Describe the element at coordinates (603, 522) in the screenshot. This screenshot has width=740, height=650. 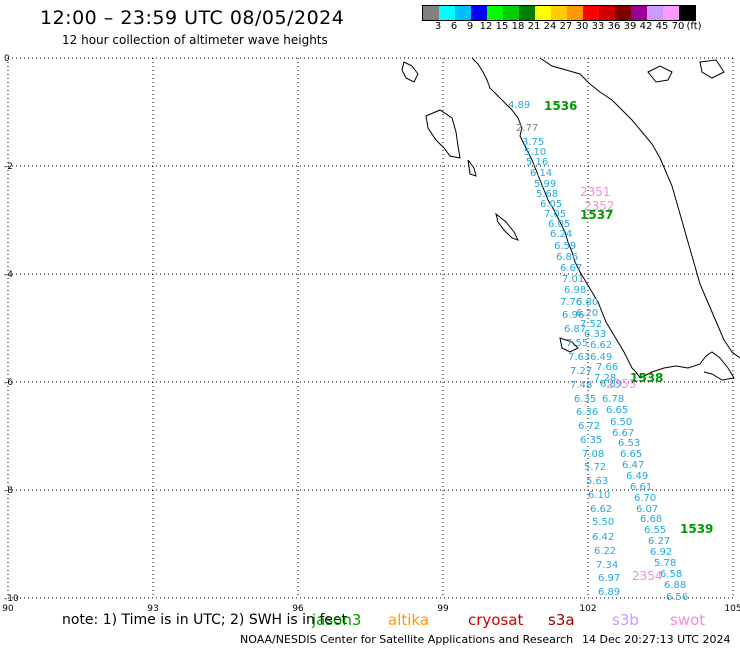
I see `wave-height-label: 5.50` at that location.